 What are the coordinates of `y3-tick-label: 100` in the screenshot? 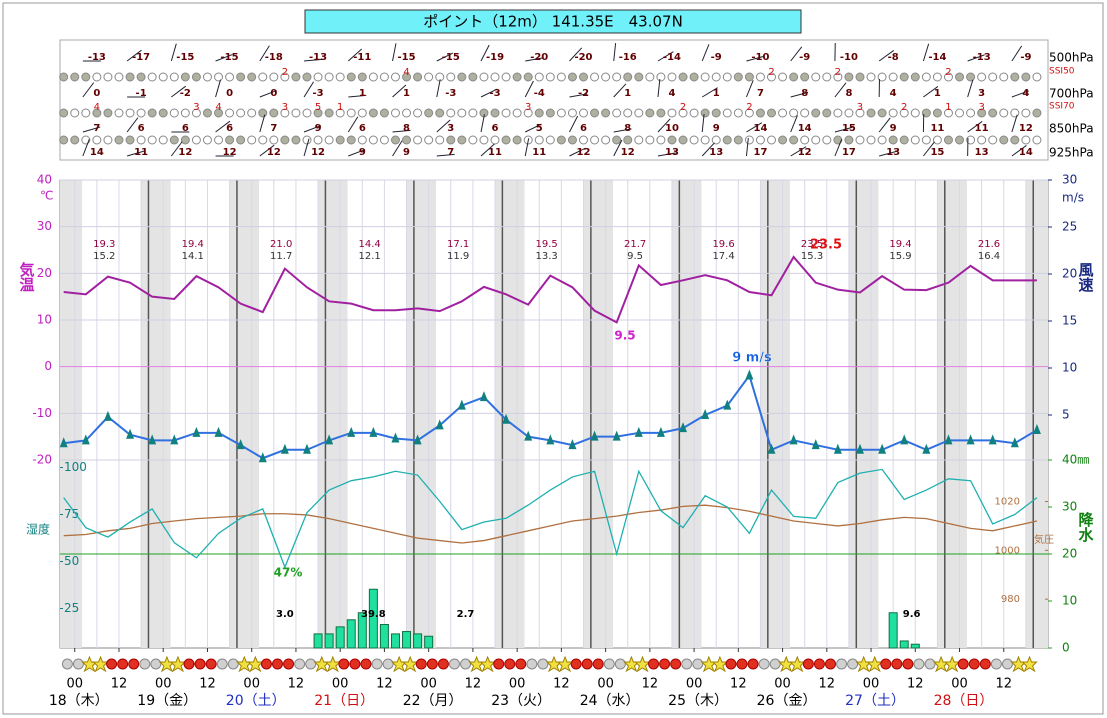 It's located at (75, 467).